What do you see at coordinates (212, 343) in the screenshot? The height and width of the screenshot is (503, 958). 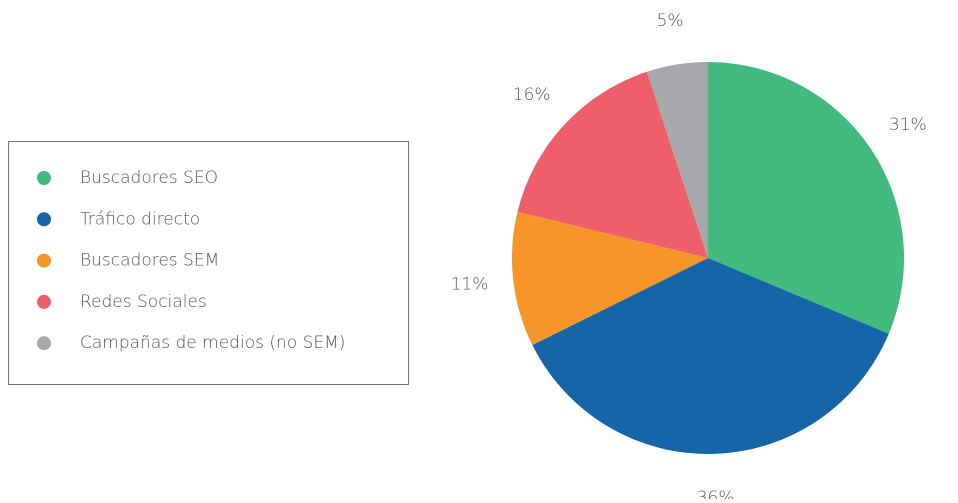 I see `legend-label: Campañas de medios (no SEM)` at bounding box center [212, 343].